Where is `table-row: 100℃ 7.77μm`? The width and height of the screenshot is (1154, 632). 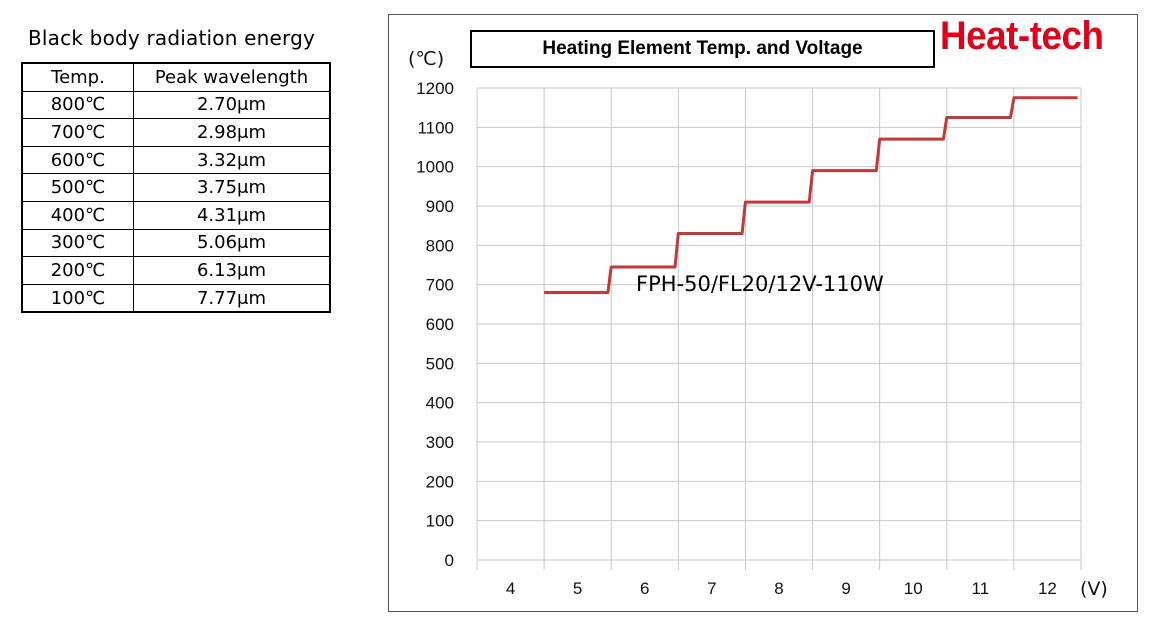
table-row: 100℃ 7.77μm is located at coordinates (176, 298).